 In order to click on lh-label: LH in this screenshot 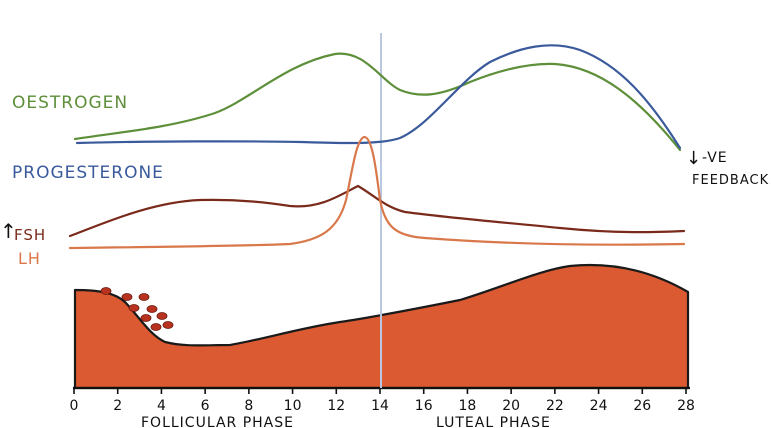, I will do `click(29, 258)`.